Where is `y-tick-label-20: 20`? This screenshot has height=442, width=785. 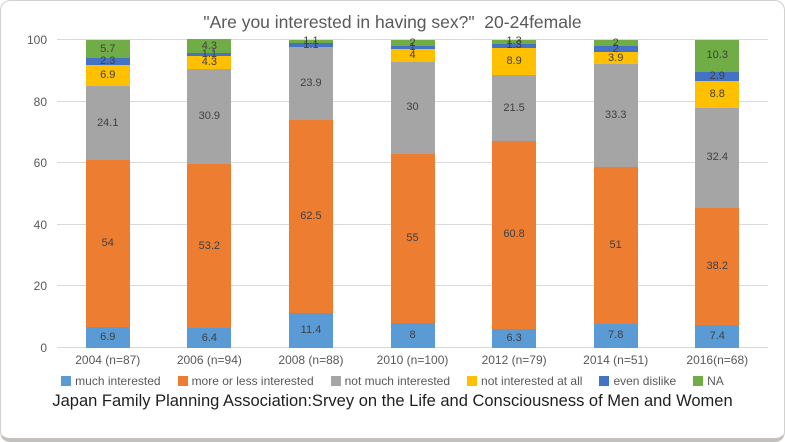
y-tick-label-20: 20 is located at coordinates (40, 286).